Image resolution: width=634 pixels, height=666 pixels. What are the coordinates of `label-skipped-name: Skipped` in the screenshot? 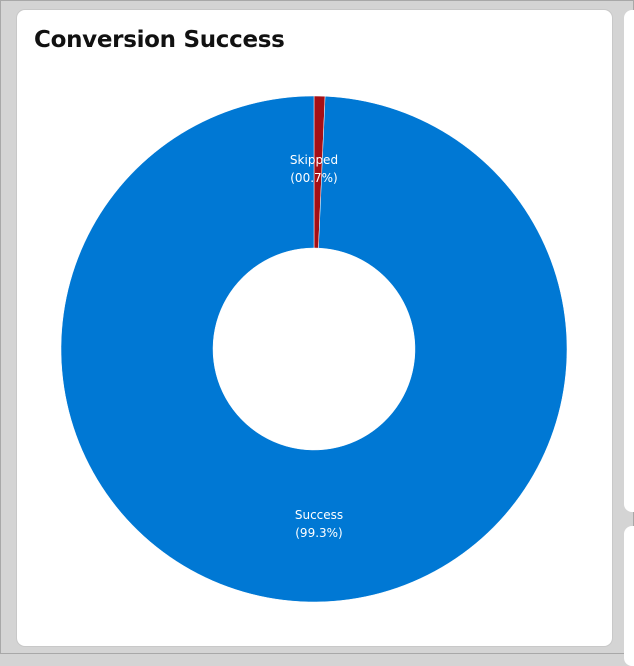 It's located at (314, 160).